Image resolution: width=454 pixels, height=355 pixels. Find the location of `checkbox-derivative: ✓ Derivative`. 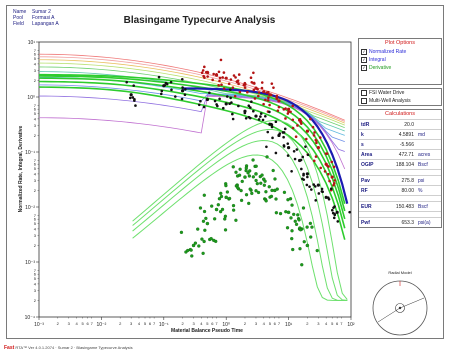

checkbox-derivative: ✓ Derivative is located at coordinates (400, 68).